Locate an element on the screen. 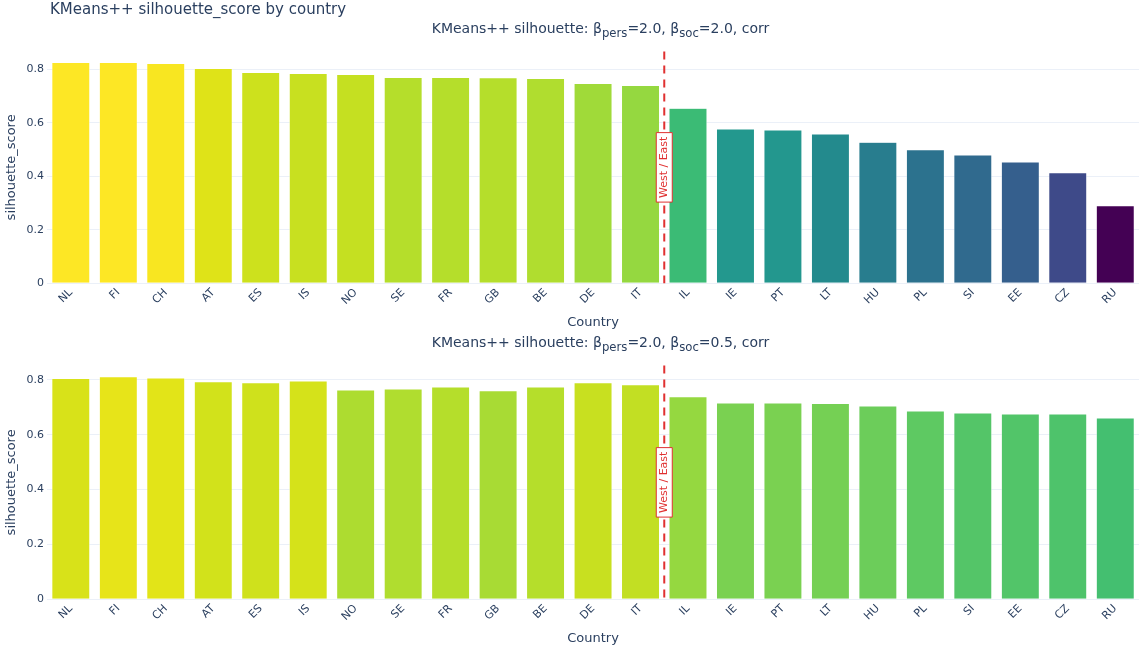  chart-subtitle: KMeans++ silhouette: β$_{pers}$=2.0, β$_{soc}$=2.0, corr is located at coordinates (600, 31).